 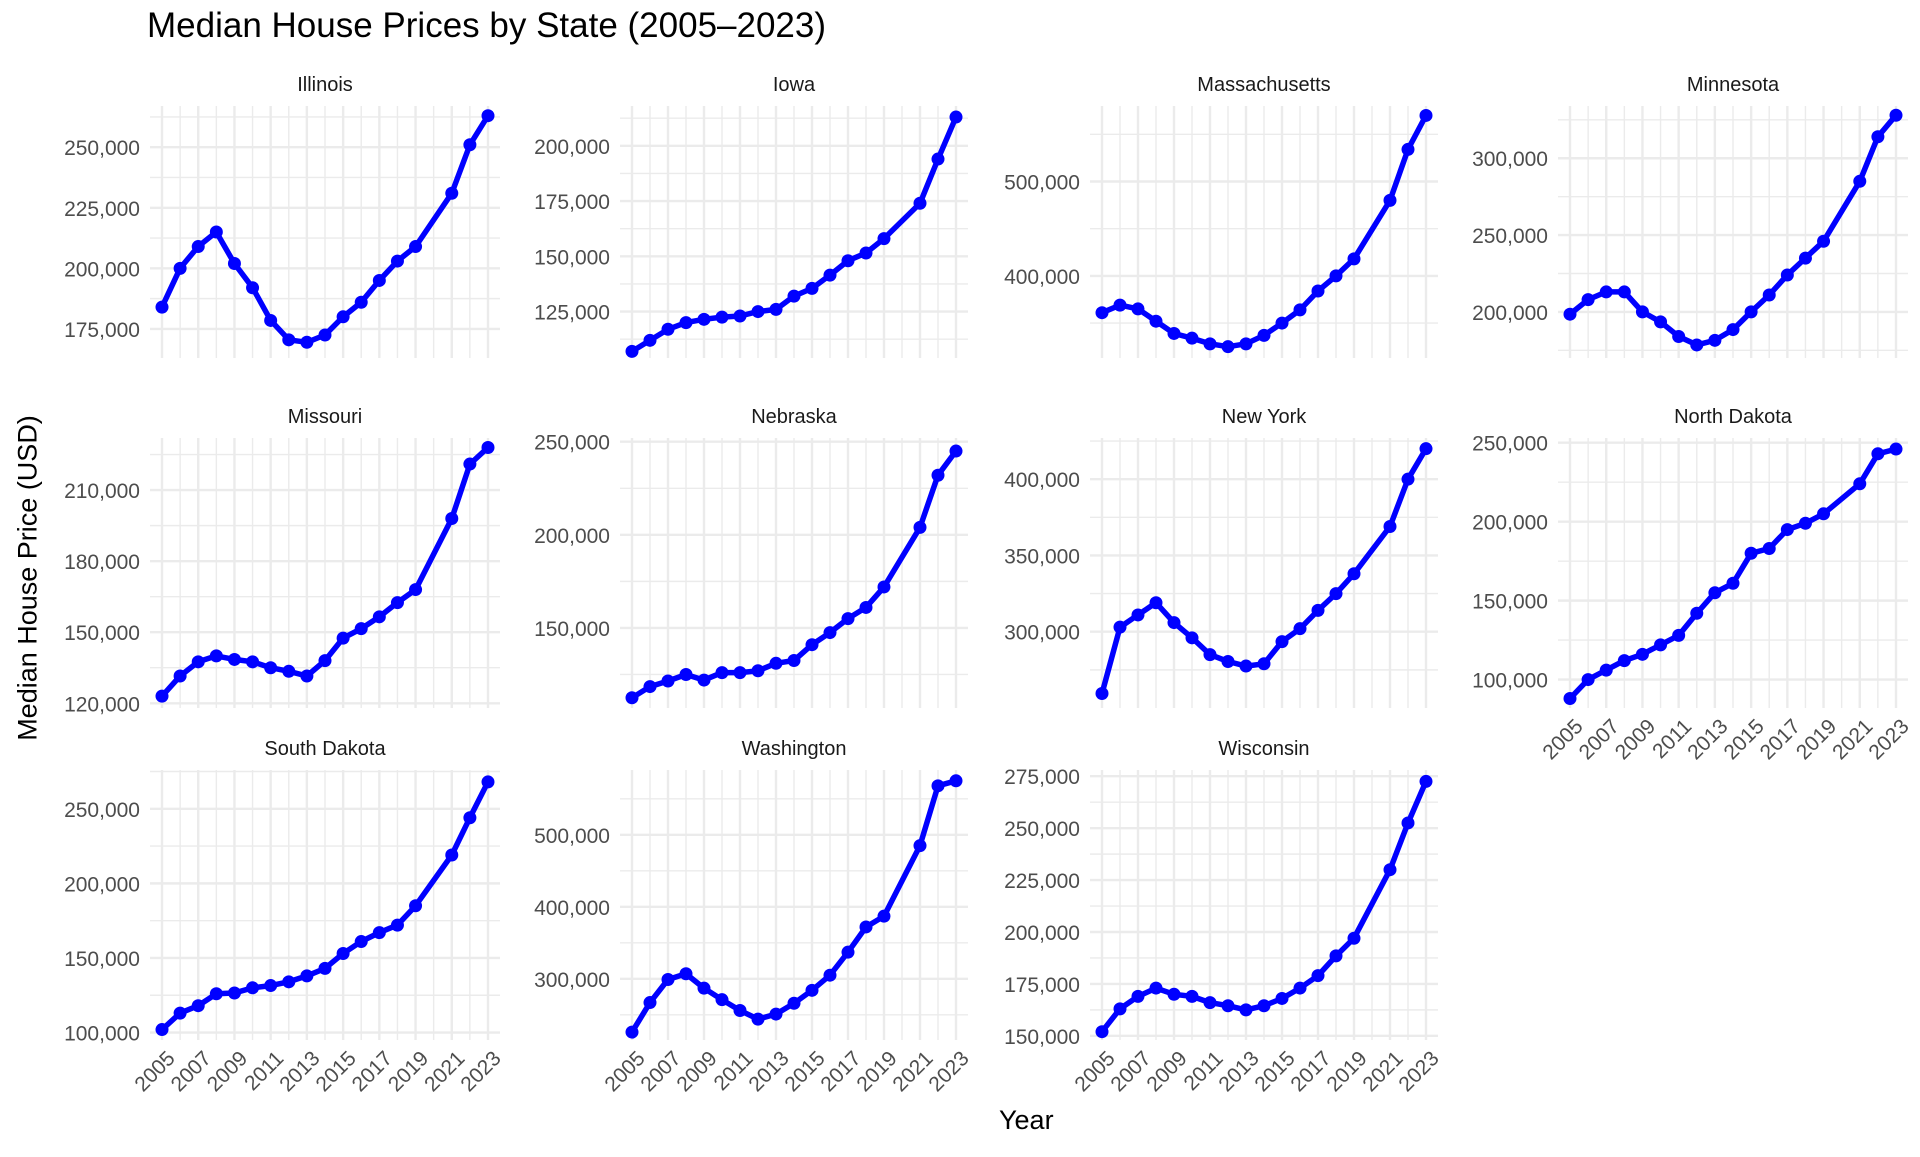 What do you see at coordinates (572, 443) in the screenshot?
I see `y-tick-label: 250,000` at bounding box center [572, 443].